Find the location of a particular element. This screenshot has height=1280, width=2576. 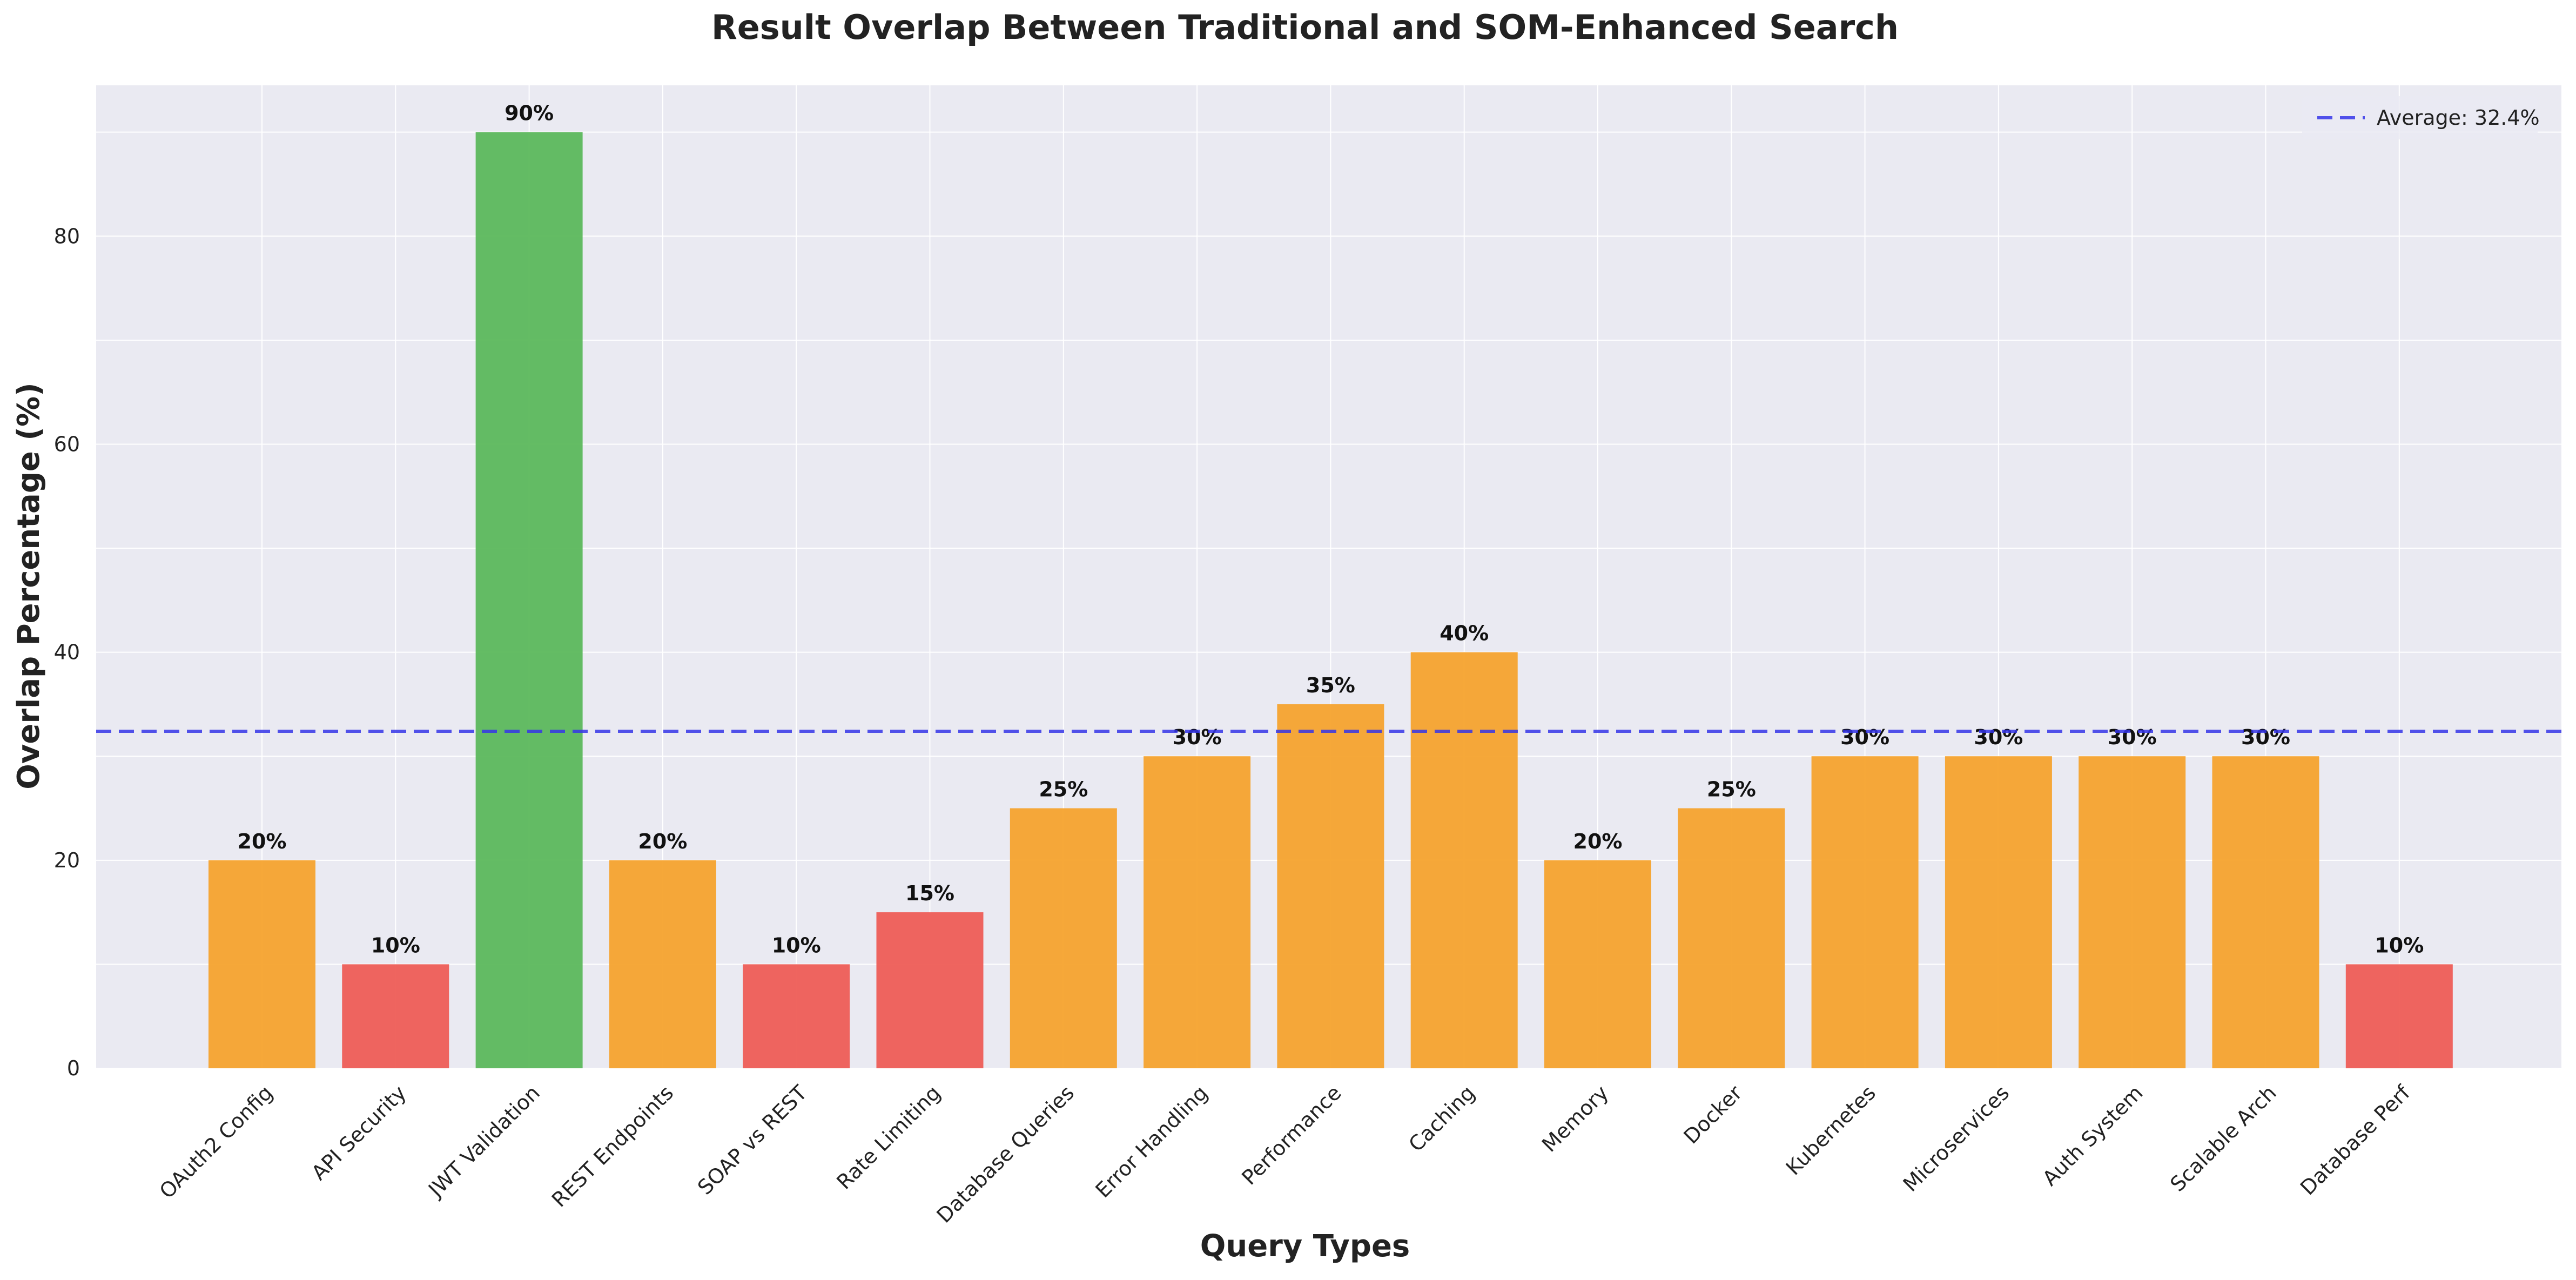

x-tick-label: SOAP vs REST is located at coordinates (752, 1140).